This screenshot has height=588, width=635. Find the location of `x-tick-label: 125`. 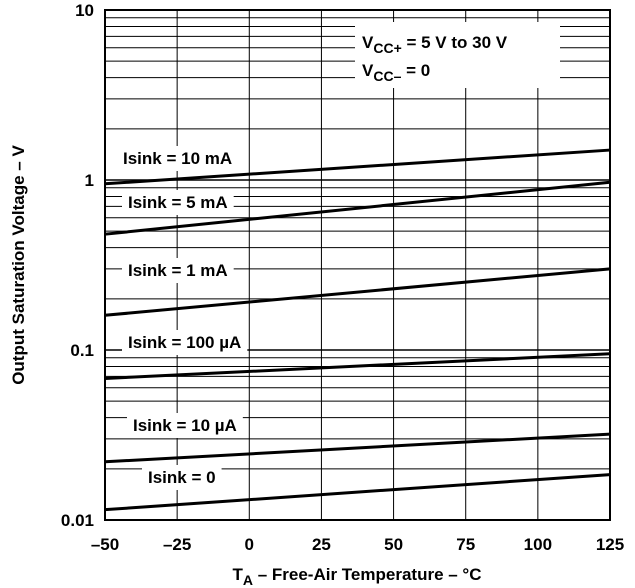

x-tick-label: 125 is located at coordinates (610, 544).